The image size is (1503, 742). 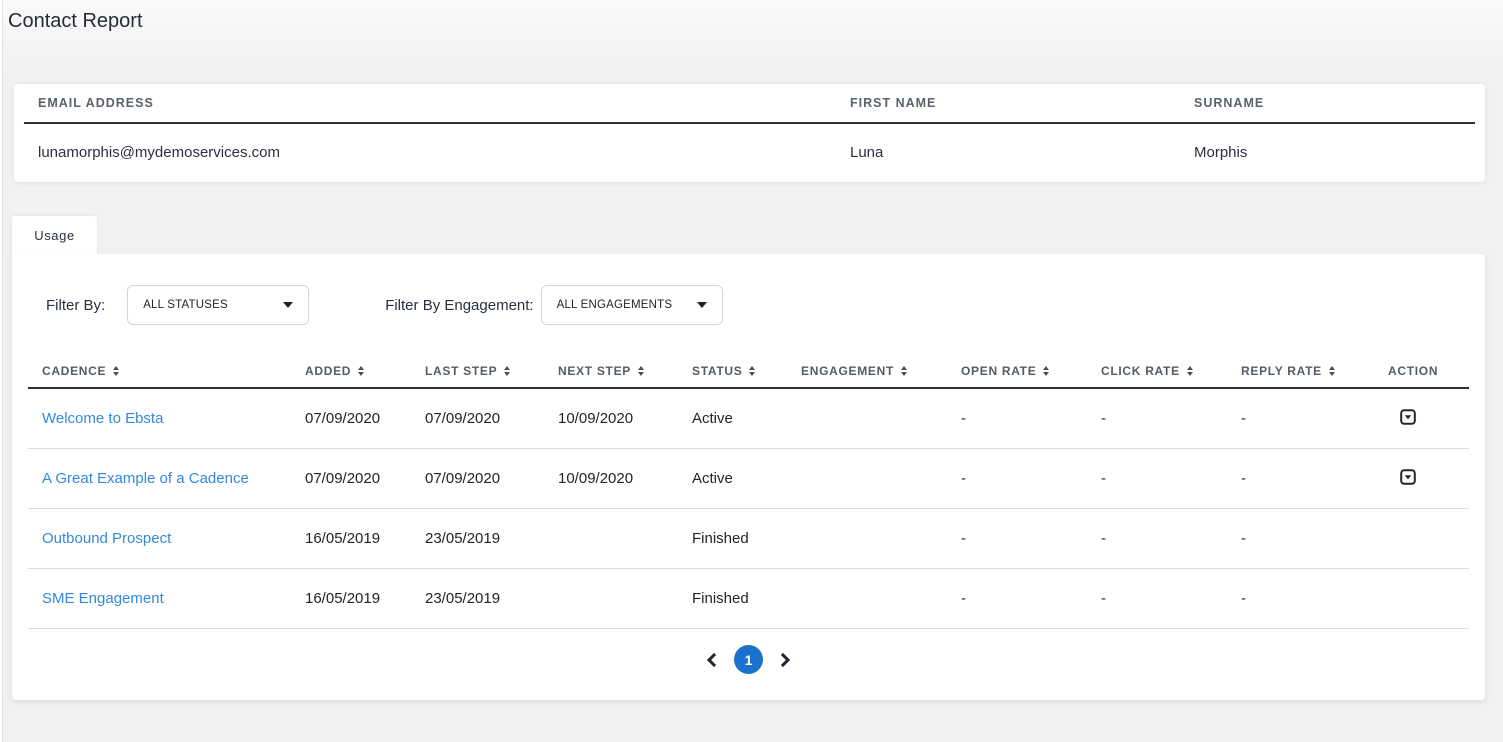 I want to click on contact-surname-value: Morphis, so click(x=1221, y=152).